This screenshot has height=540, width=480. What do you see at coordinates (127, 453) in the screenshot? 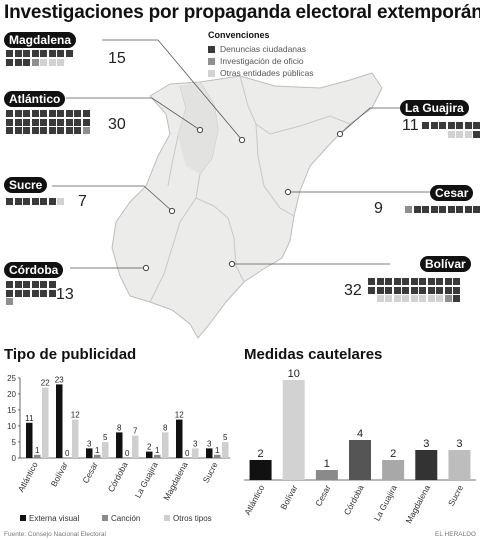
I see `data-label: 0` at bounding box center [127, 453].